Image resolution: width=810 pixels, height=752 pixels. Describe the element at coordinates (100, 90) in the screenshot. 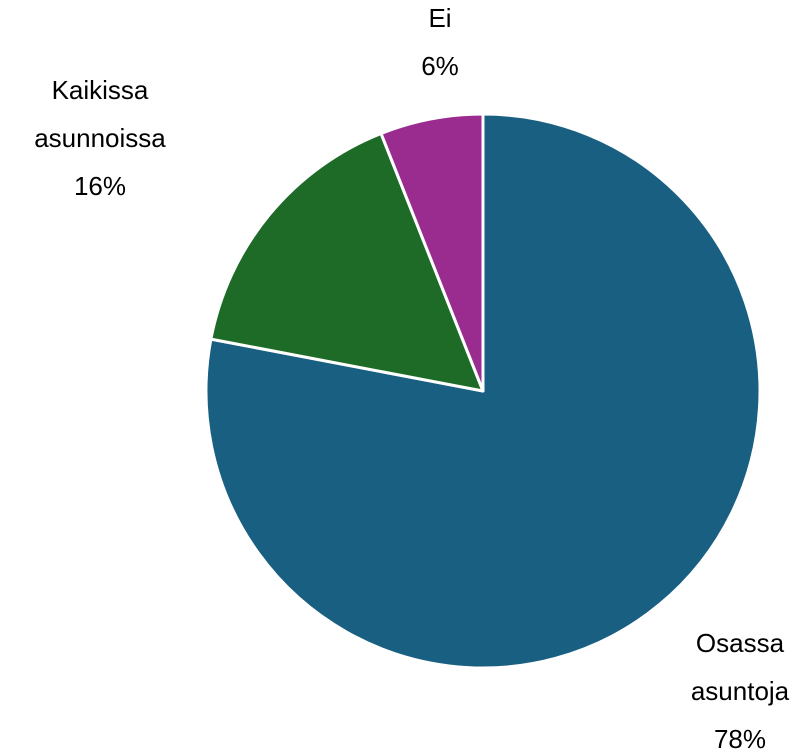

I see `slice-label: Kaikissa` at that location.